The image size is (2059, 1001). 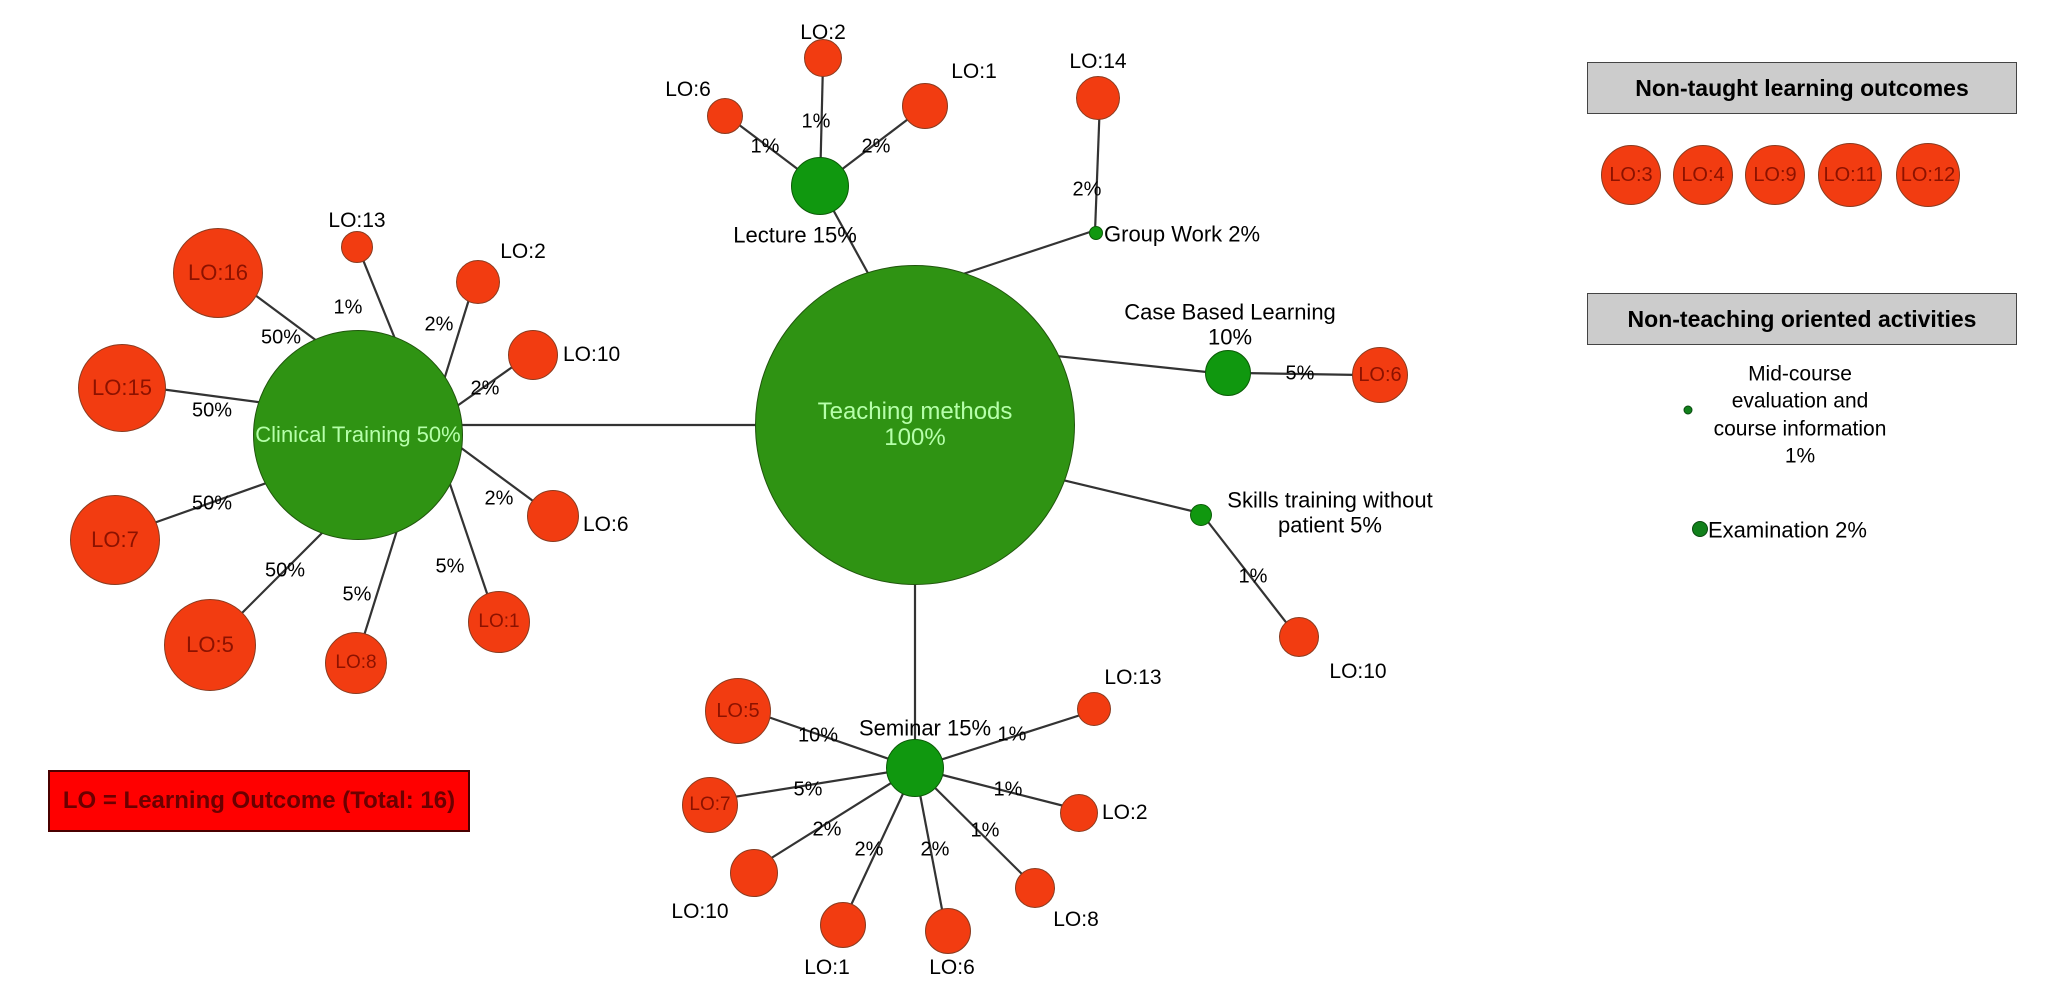 I want to click on skills-line1: Skills training without, so click(x=1330, y=500).